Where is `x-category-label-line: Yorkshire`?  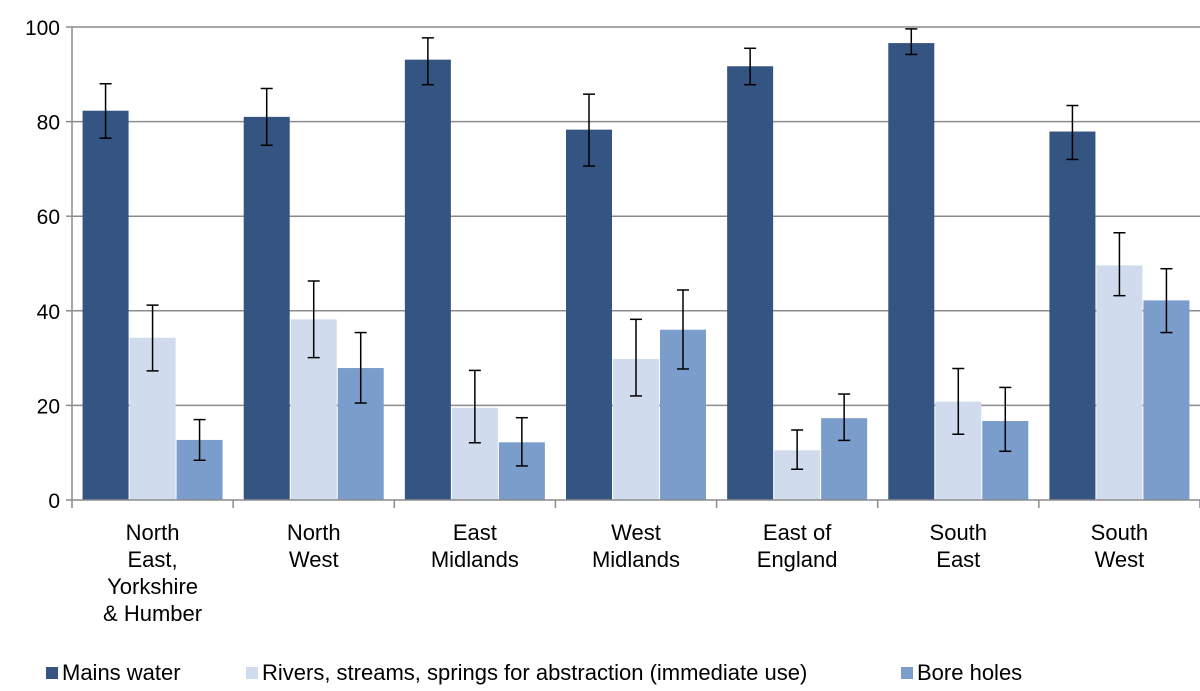 x-category-label-line: Yorkshire is located at coordinates (152, 586).